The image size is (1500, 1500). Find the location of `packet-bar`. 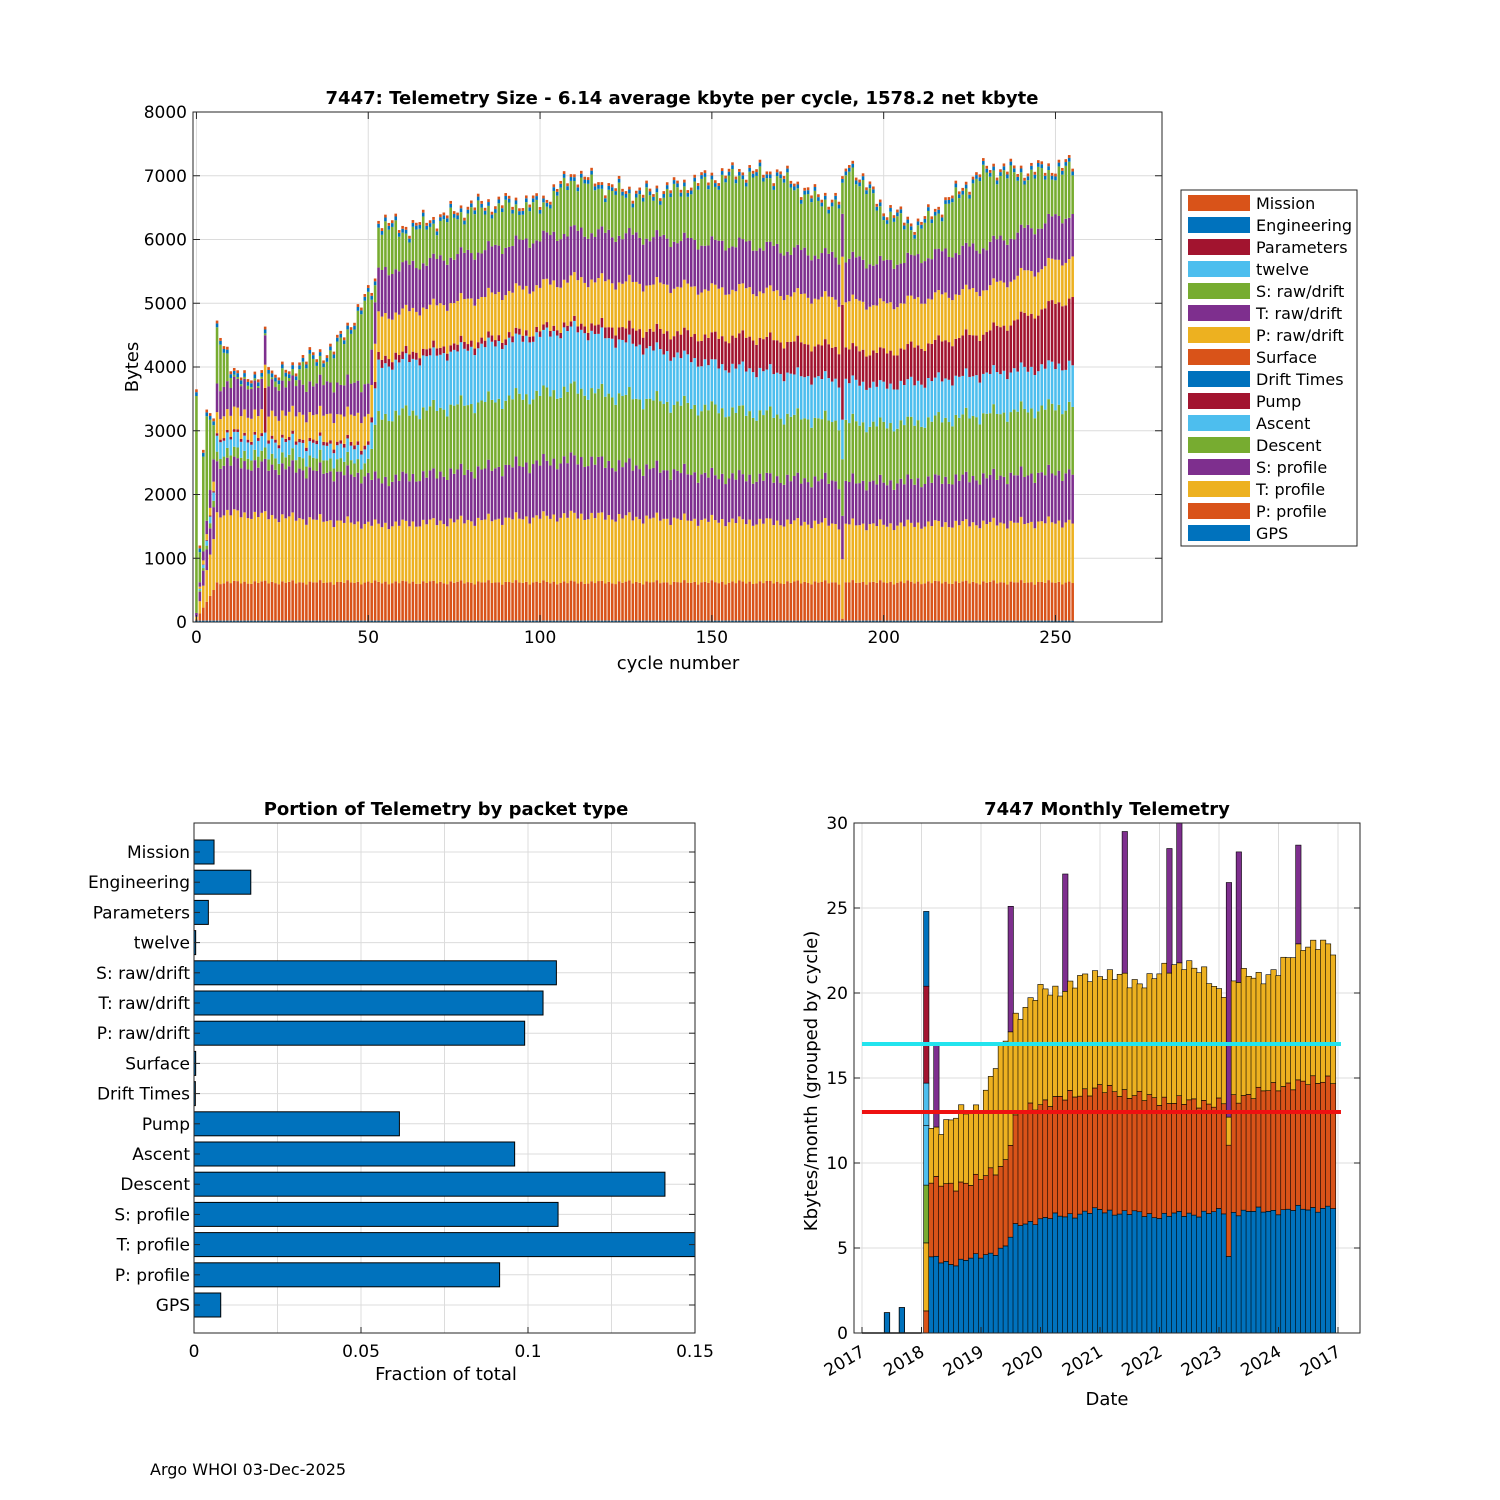

packet-bar is located at coordinates (296, 1124).